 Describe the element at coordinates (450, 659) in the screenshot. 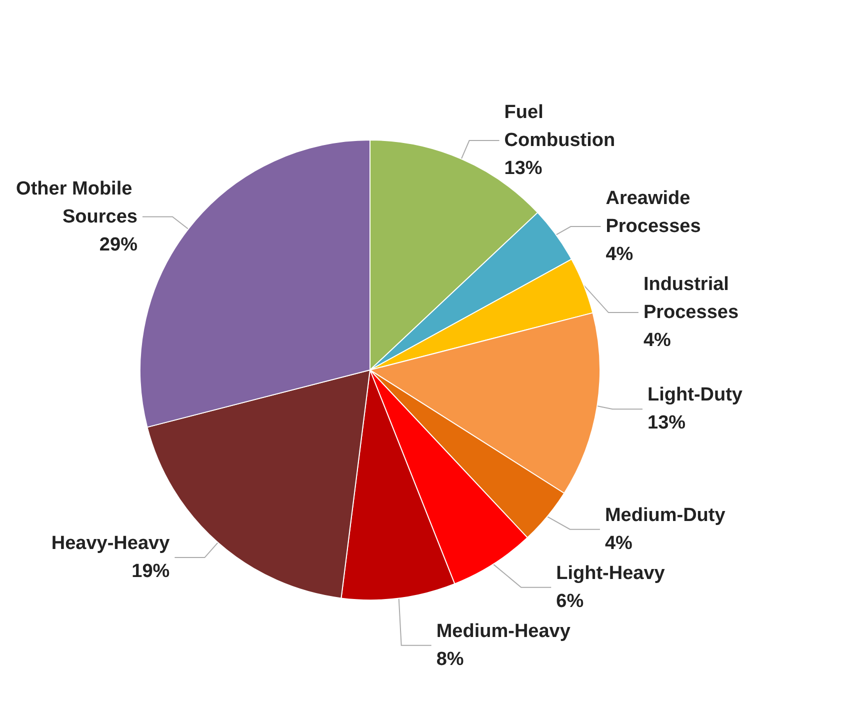

I see `data-label: 8%` at that location.